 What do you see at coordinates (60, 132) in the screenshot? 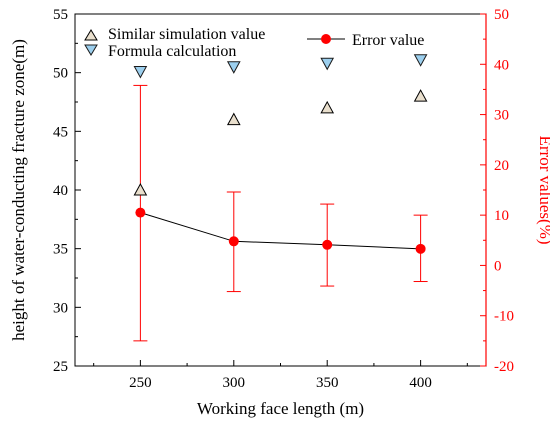
I see `y-left-tick-label: 45` at bounding box center [60, 132].